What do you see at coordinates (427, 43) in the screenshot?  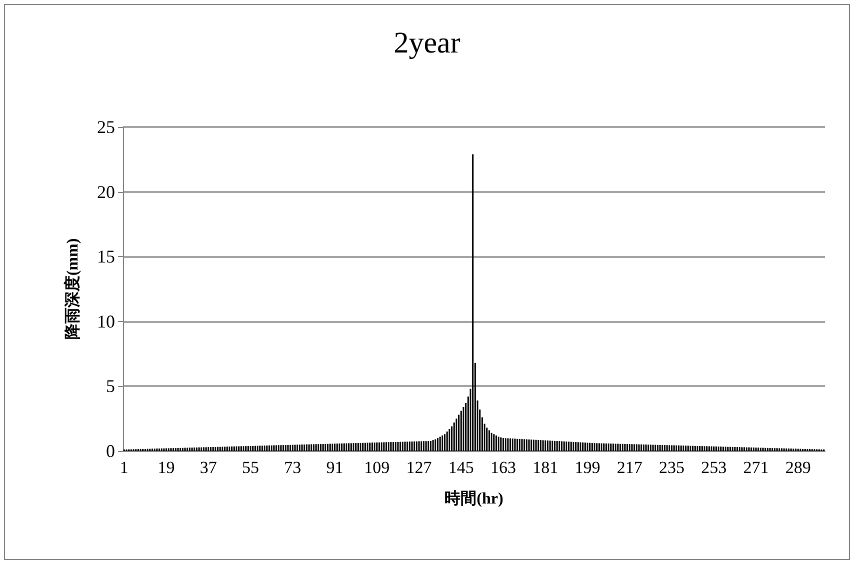 I see `chart-title: 2year` at bounding box center [427, 43].